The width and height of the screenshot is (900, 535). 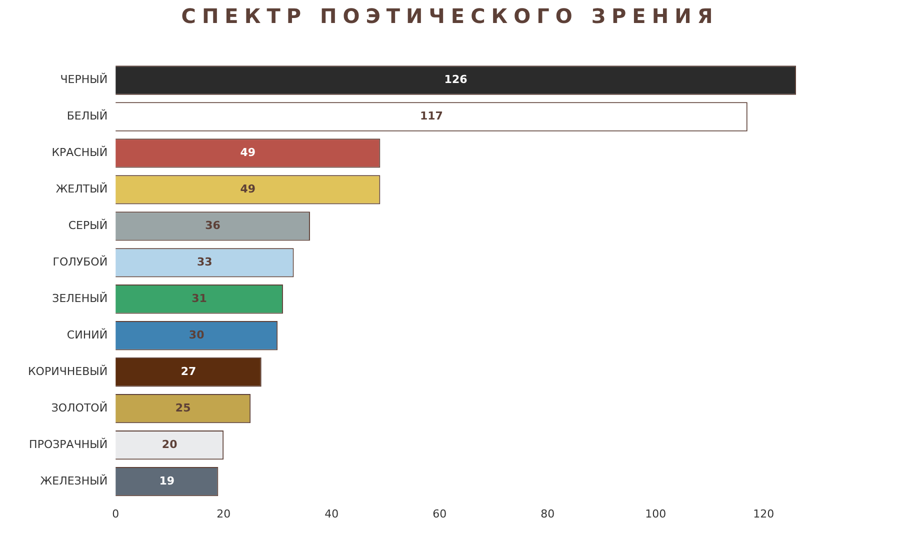 What do you see at coordinates (183, 407) in the screenshot?
I see `data-label: 25` at bounding box center [183, 407].